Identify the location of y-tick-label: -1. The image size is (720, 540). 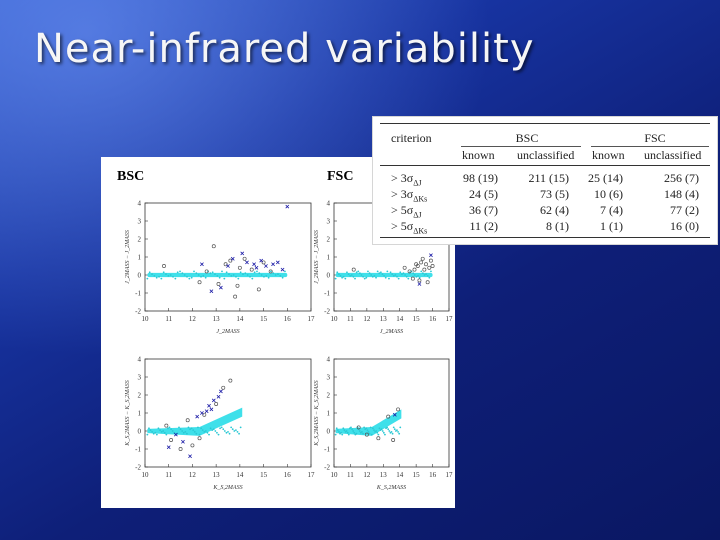
(327, 450).